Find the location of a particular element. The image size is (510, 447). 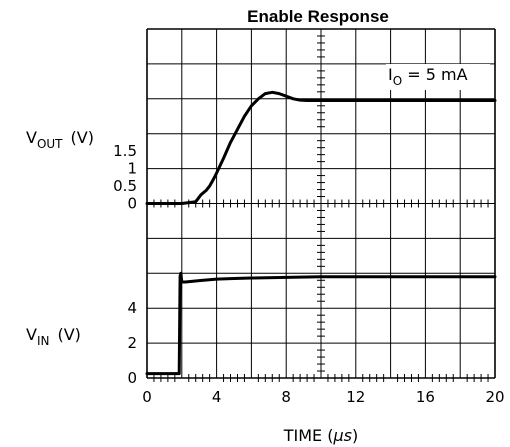

vin-y-tick-label: 2 is located at coordinates (132, 343).